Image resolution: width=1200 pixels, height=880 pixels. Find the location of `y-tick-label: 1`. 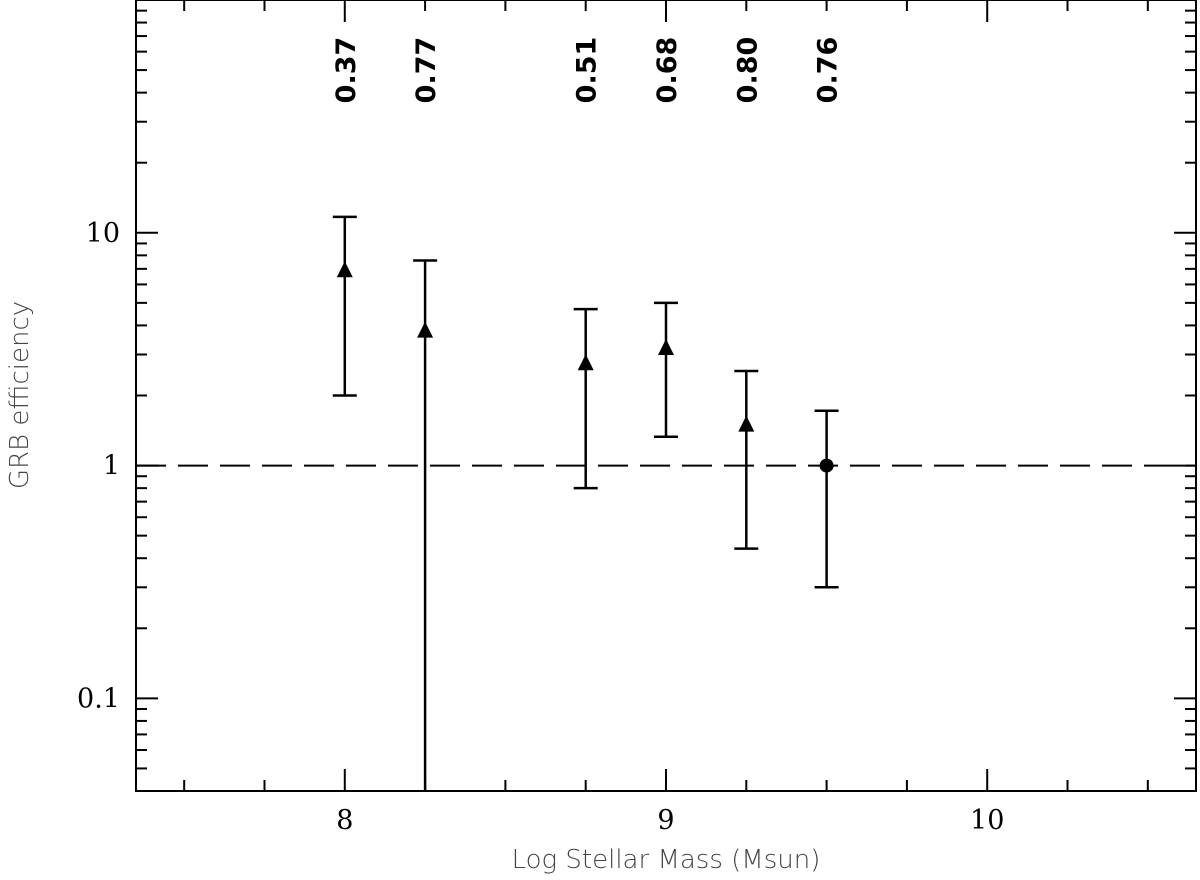

y-tick-label: 1 is located at coordinates (111, 466).